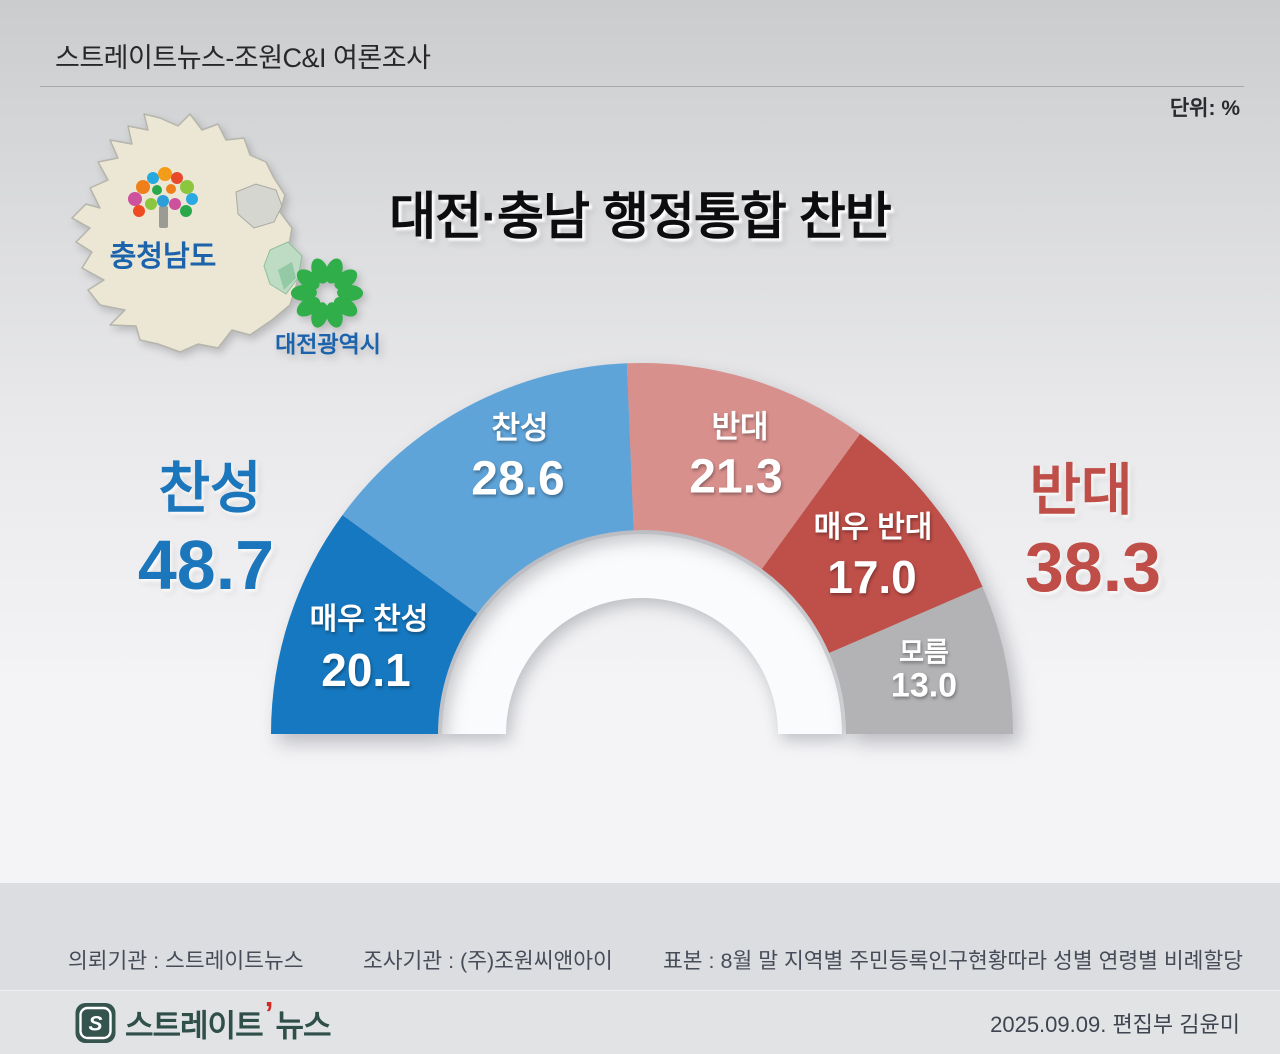 This screenshot has width=1280, height=1054. What do you see at coordinates (736, 477) in the screenshot?
I see `segment-value-oppose: 21.3` at bounding box center [736, 477].